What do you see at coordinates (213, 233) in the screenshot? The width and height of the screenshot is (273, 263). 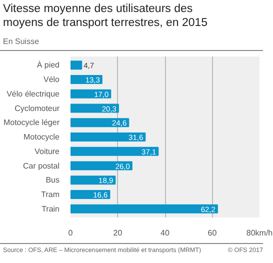 I see `x-tick-label: 60` at bounding box center [213, 233].